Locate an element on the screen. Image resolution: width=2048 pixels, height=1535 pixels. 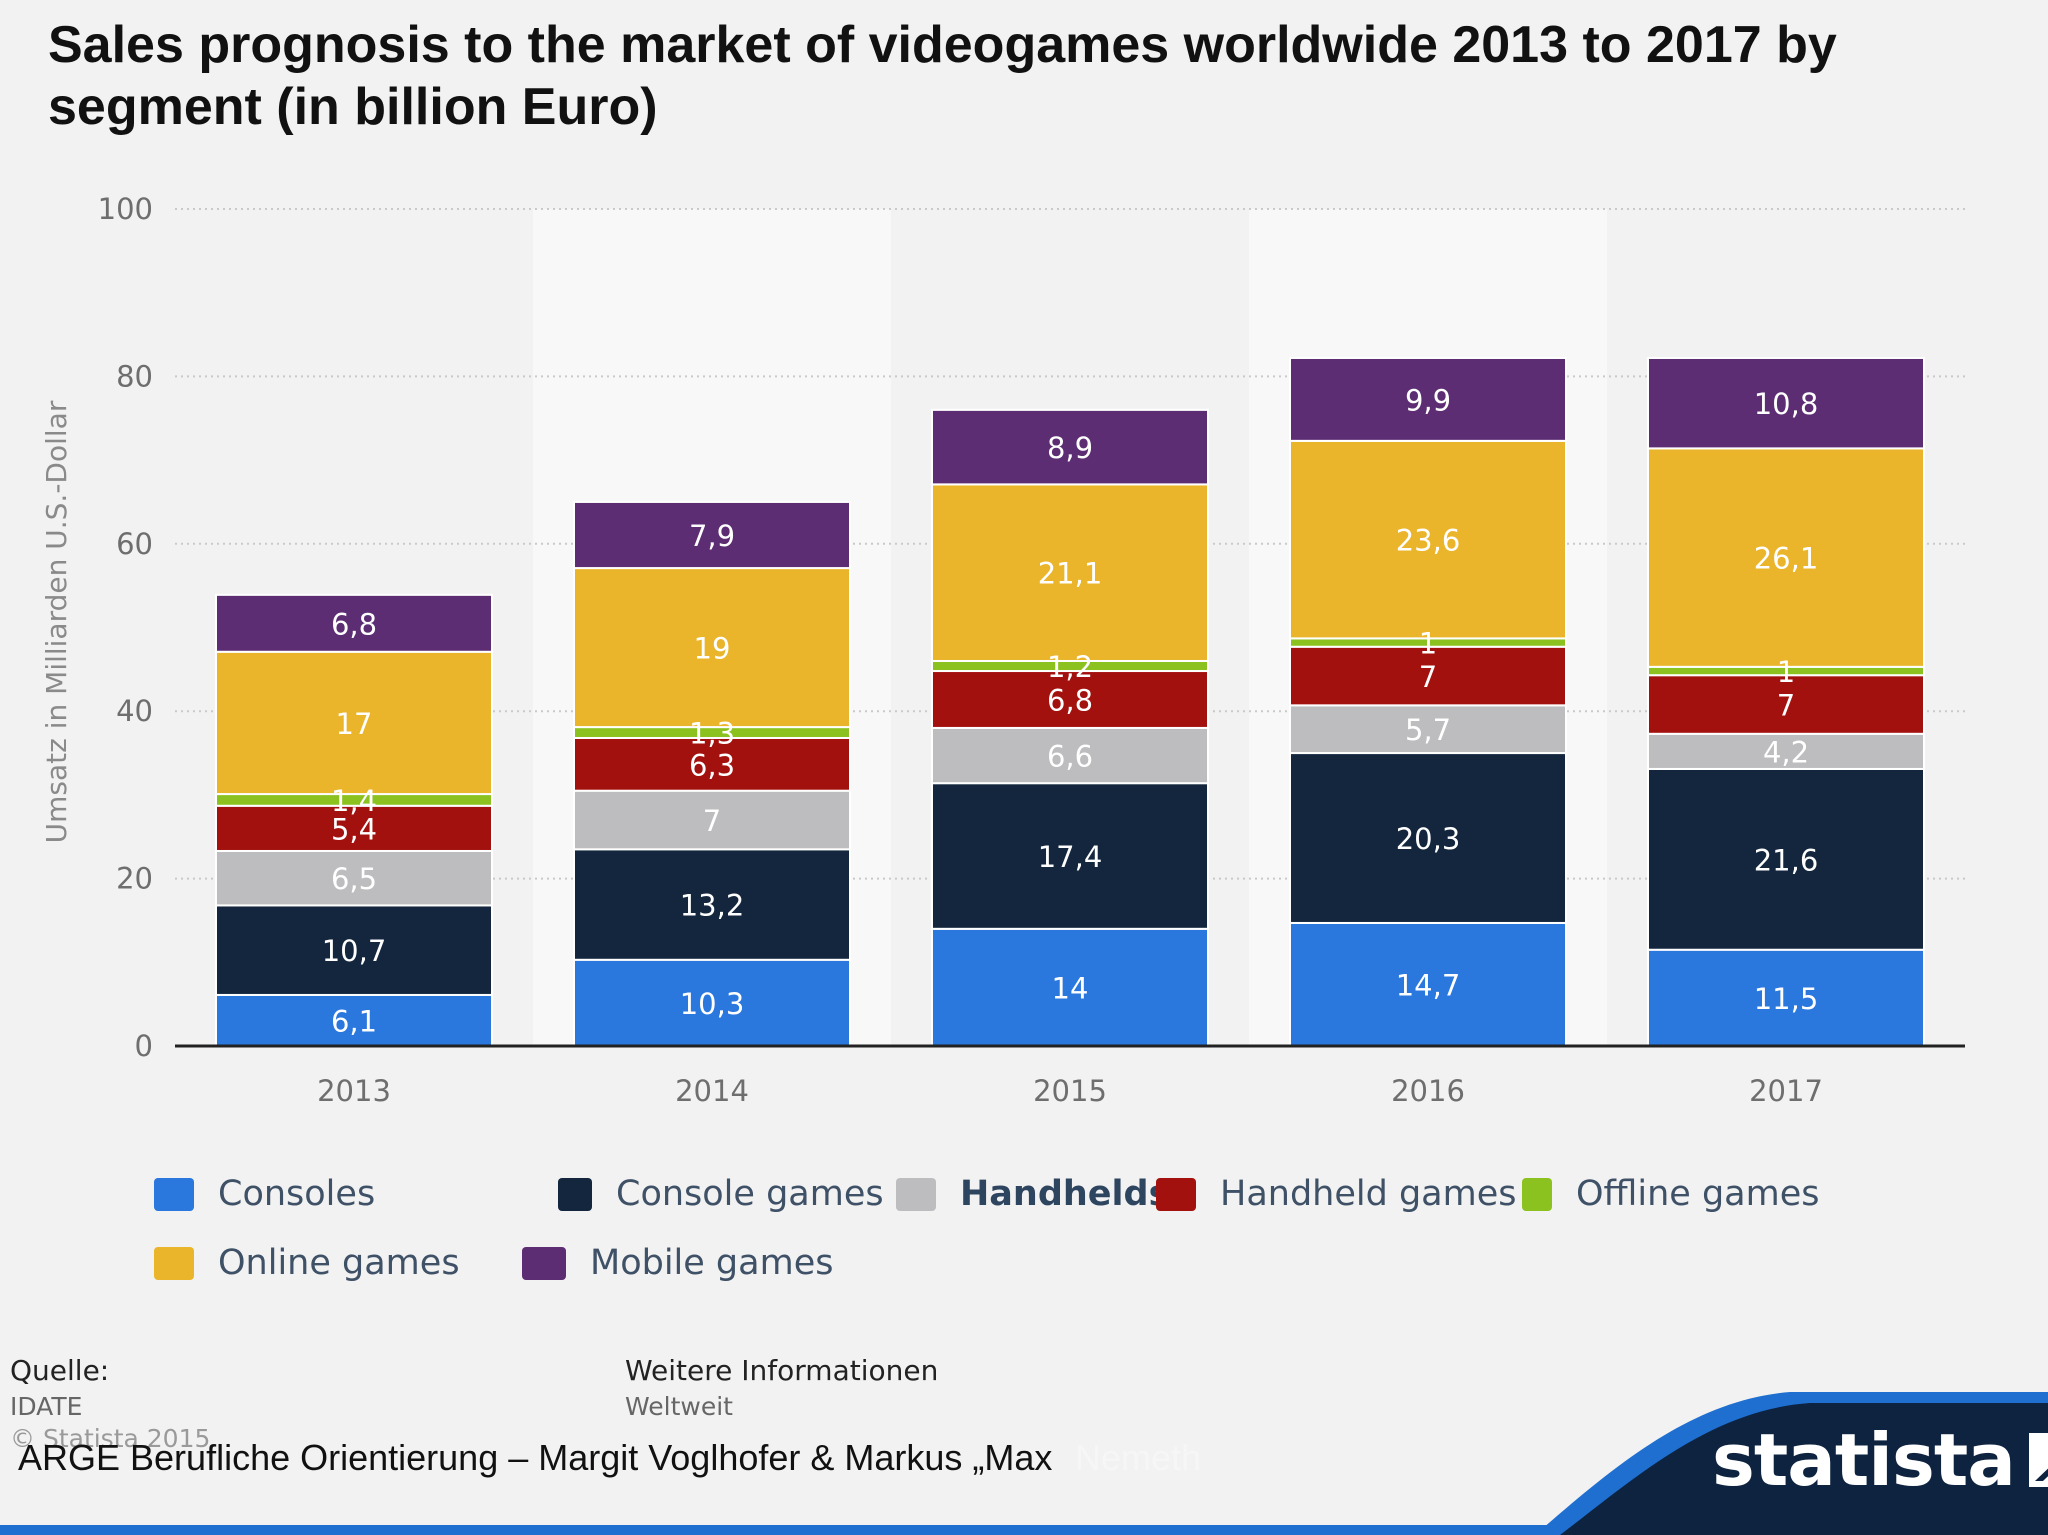
legend-consoles: Consoles is located at coordinates (264, 1194).